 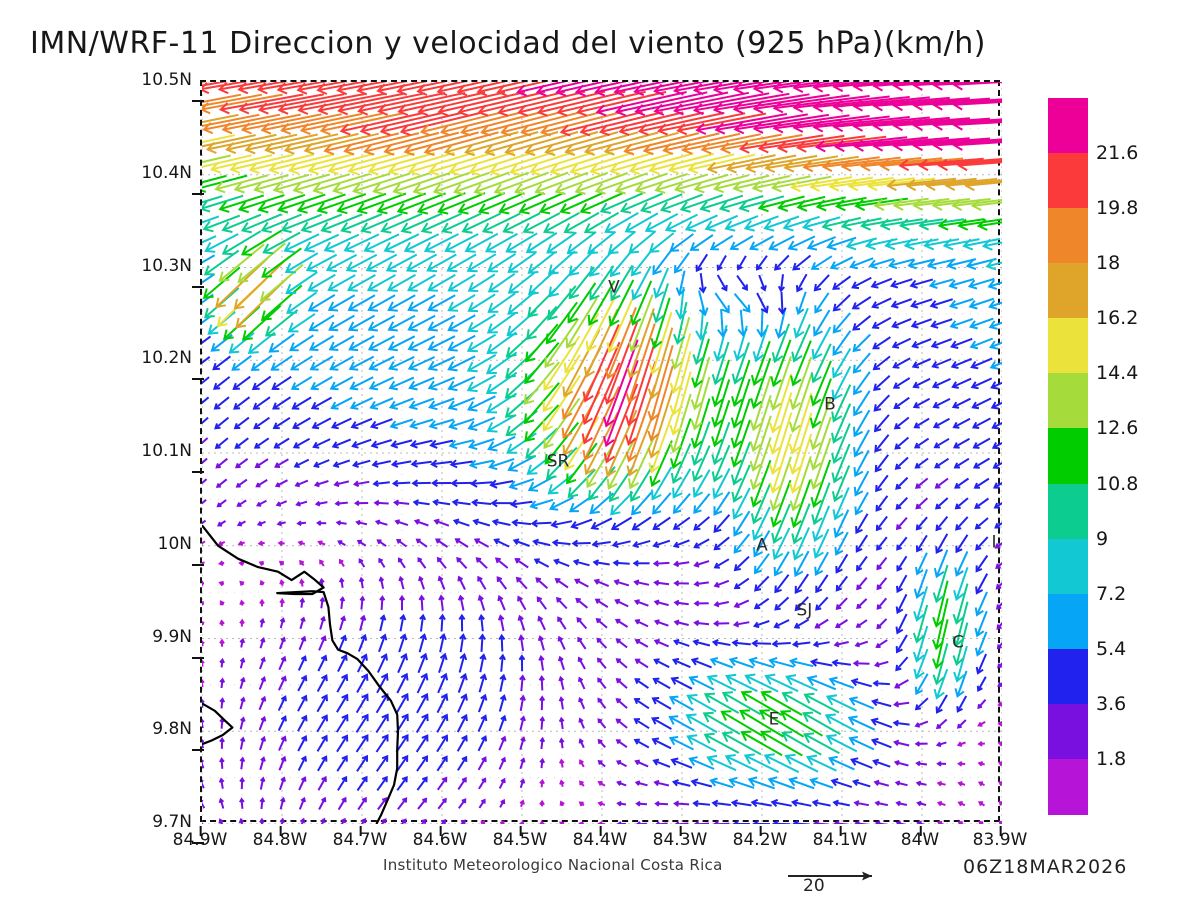 I want to click on colorbar, so click(x=1068, y=456).